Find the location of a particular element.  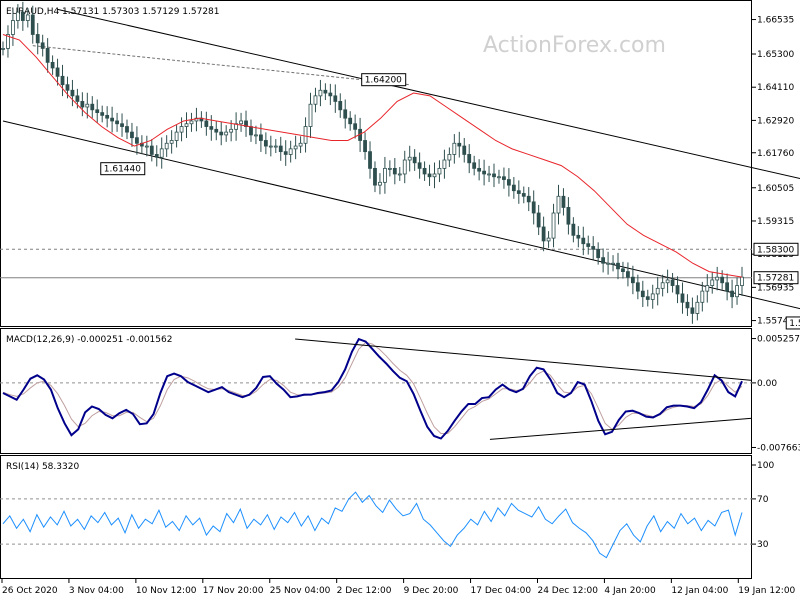

channel-trendline is located at coordinates (221, 65).